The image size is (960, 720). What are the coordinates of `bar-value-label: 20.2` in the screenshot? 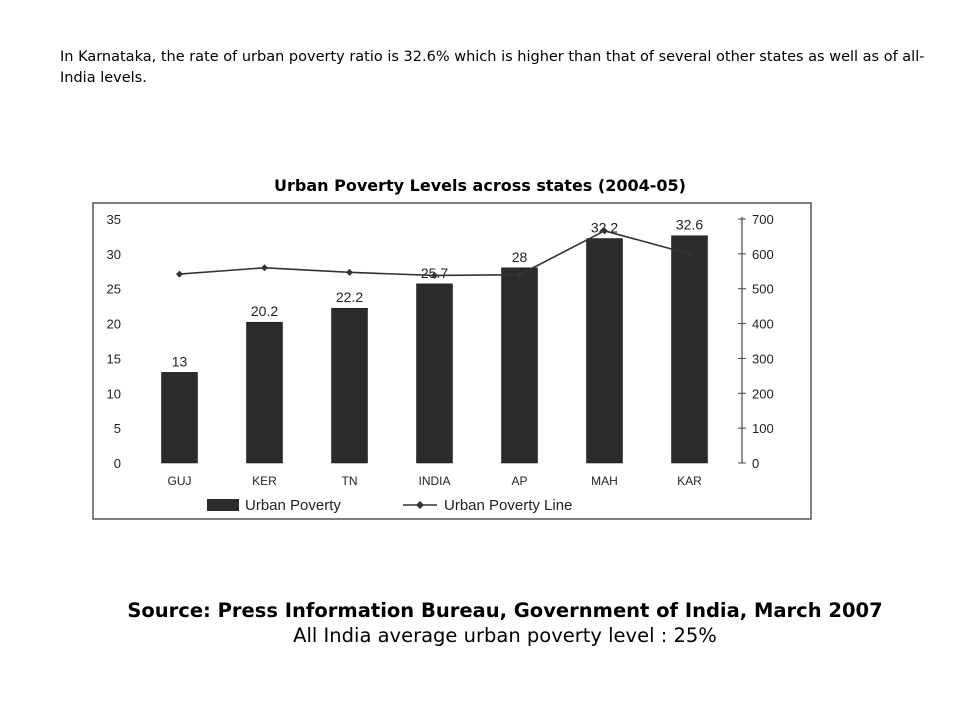 It's located at (264, 311).